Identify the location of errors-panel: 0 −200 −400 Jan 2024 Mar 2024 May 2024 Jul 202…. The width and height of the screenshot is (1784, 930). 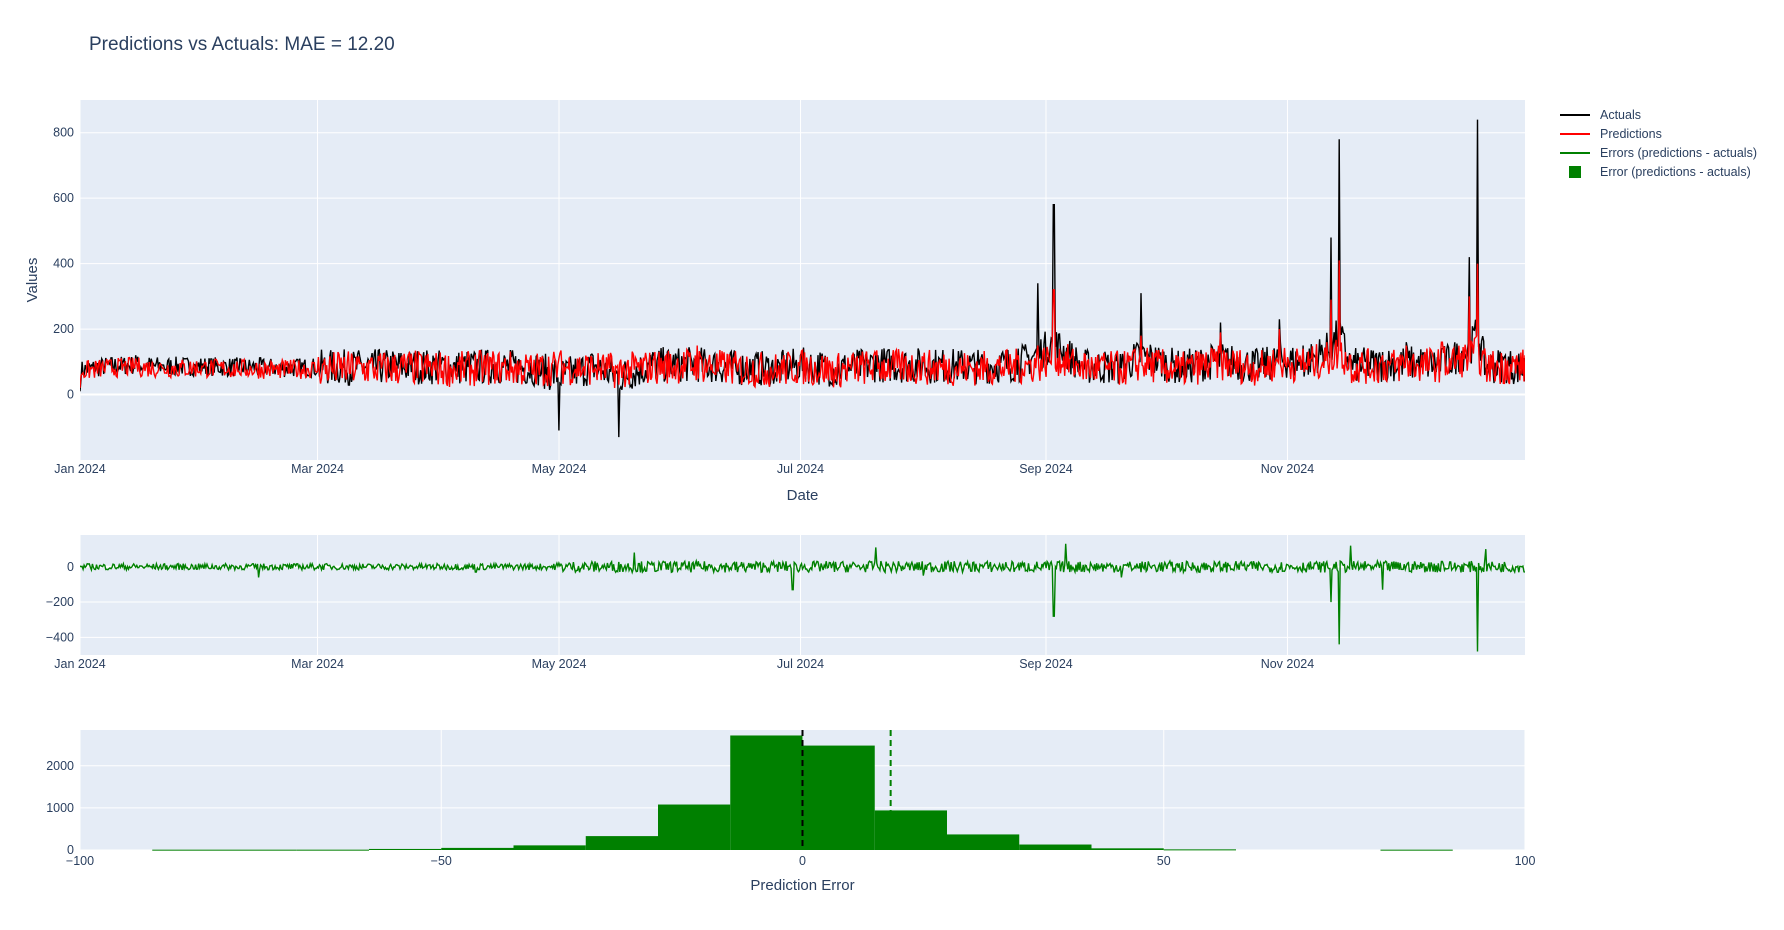
(785, 603).